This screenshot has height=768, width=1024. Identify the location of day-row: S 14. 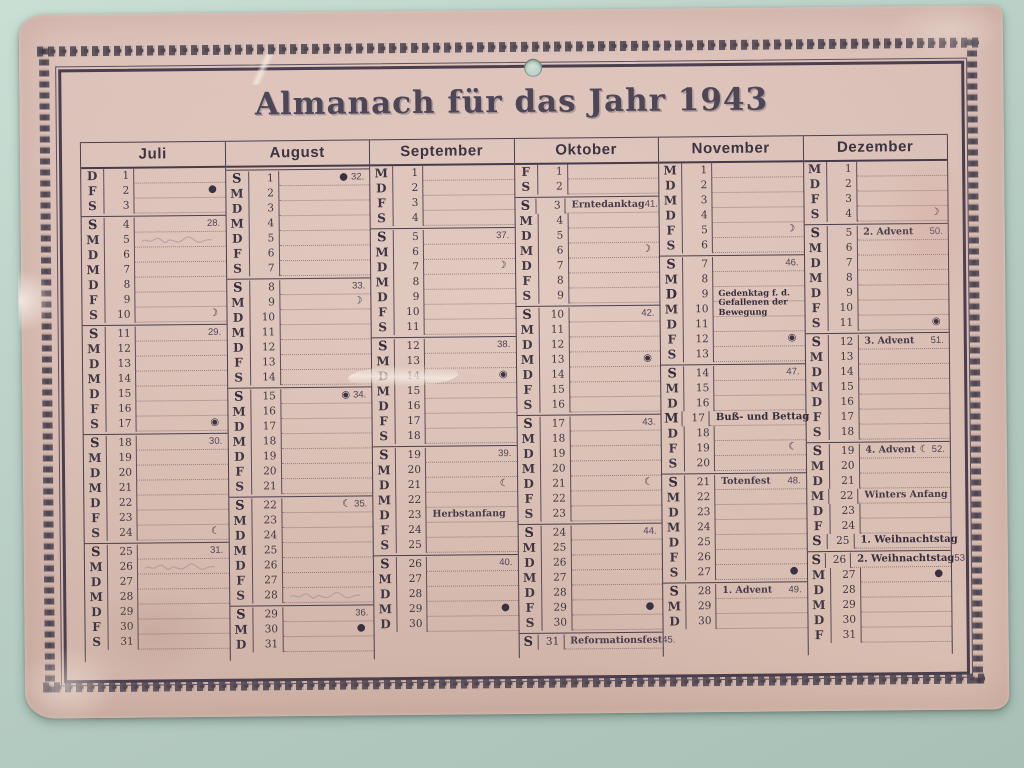
(299, 377).